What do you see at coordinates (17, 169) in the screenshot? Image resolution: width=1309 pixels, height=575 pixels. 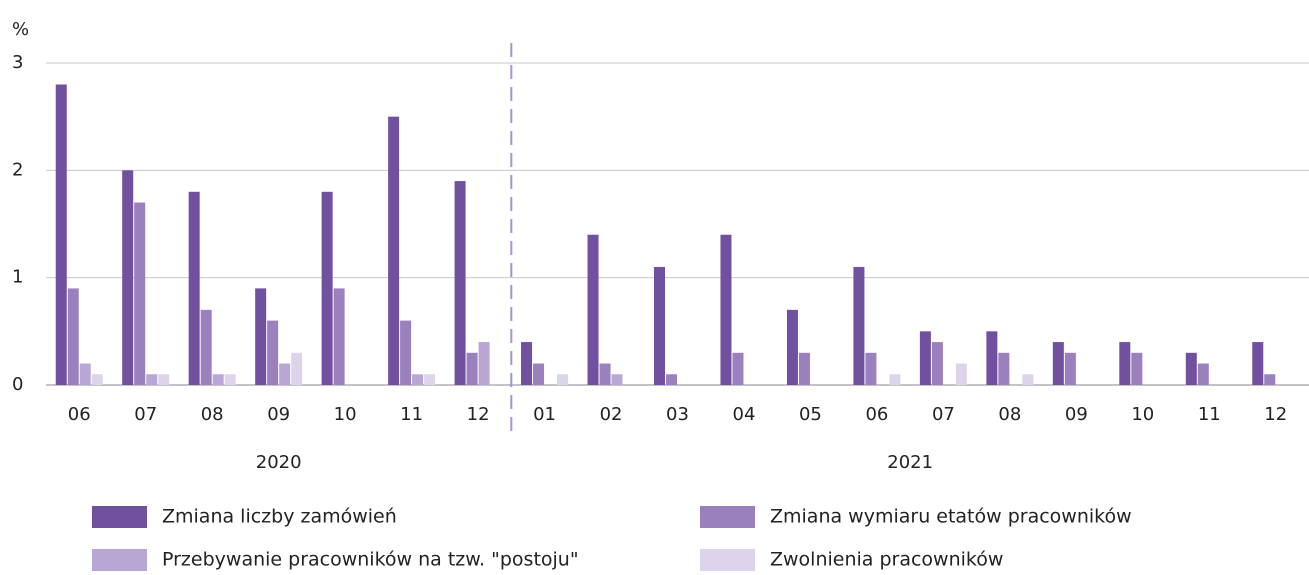 I see `y-tick-label: 2` at bounding box center [17, 169].